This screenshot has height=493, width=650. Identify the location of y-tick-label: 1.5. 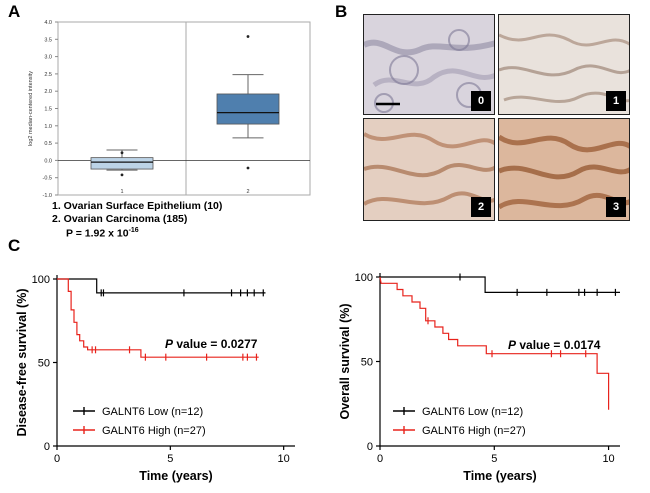
(48, 110).